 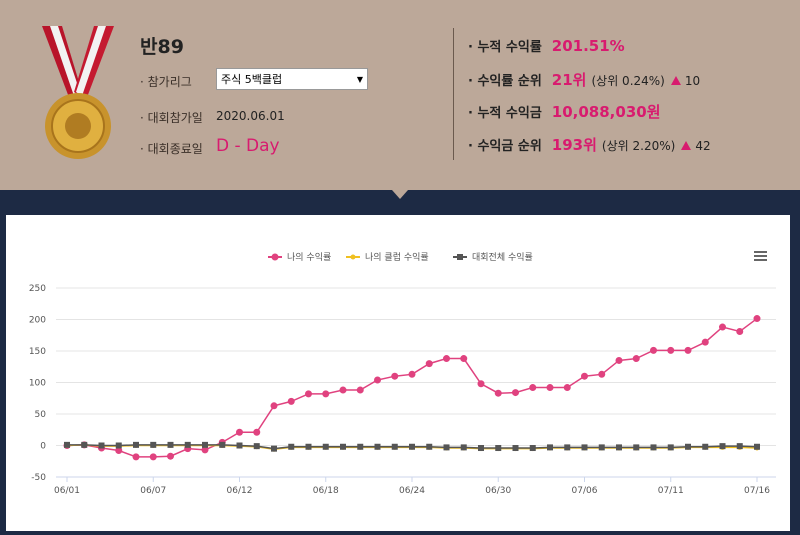 What do you see at coordinates (606, 112) in the screenshot?
I see `stat-value: 10,088,030원` at bounding box center [606, 112].